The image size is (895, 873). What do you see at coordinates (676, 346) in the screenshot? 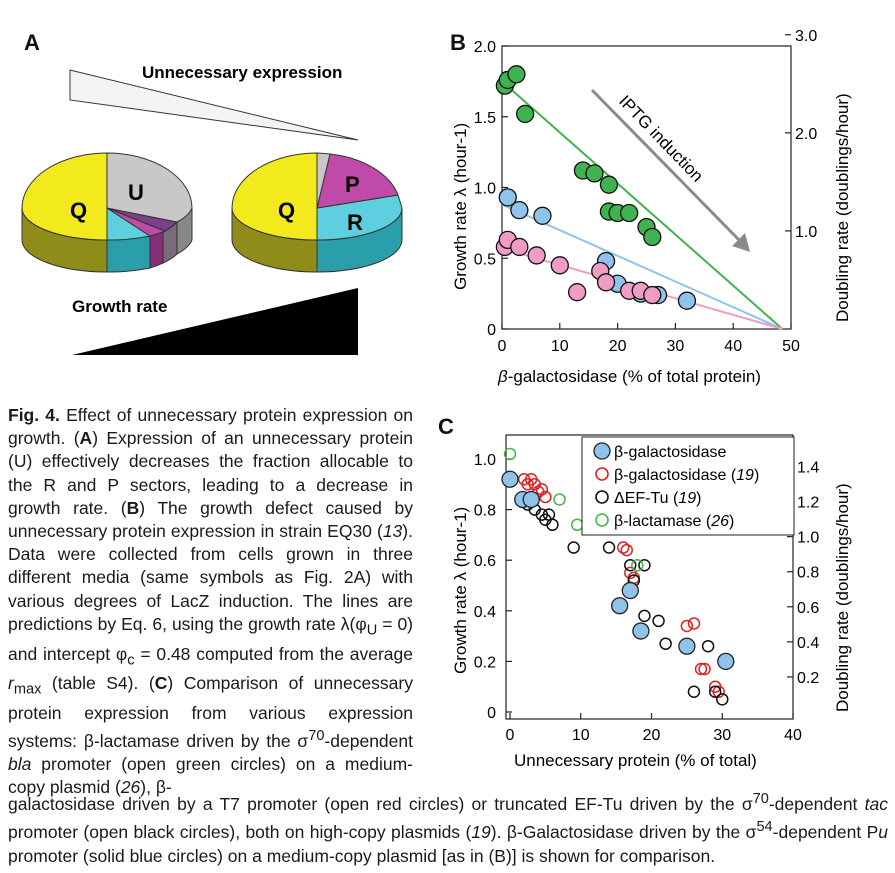
I see `b-xtick-label: 30` at bounding box center [676, 346].